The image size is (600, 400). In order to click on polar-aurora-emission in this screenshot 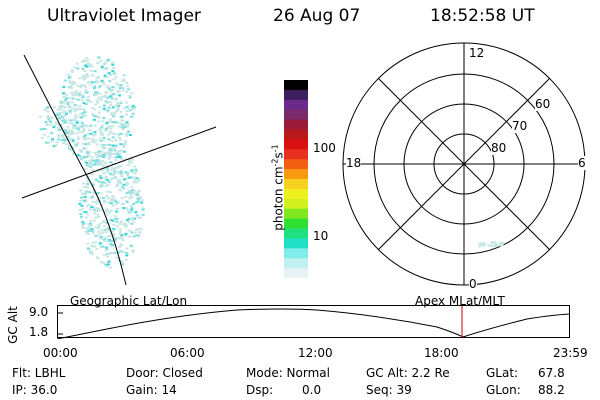, I will do `click(491, 244)`.